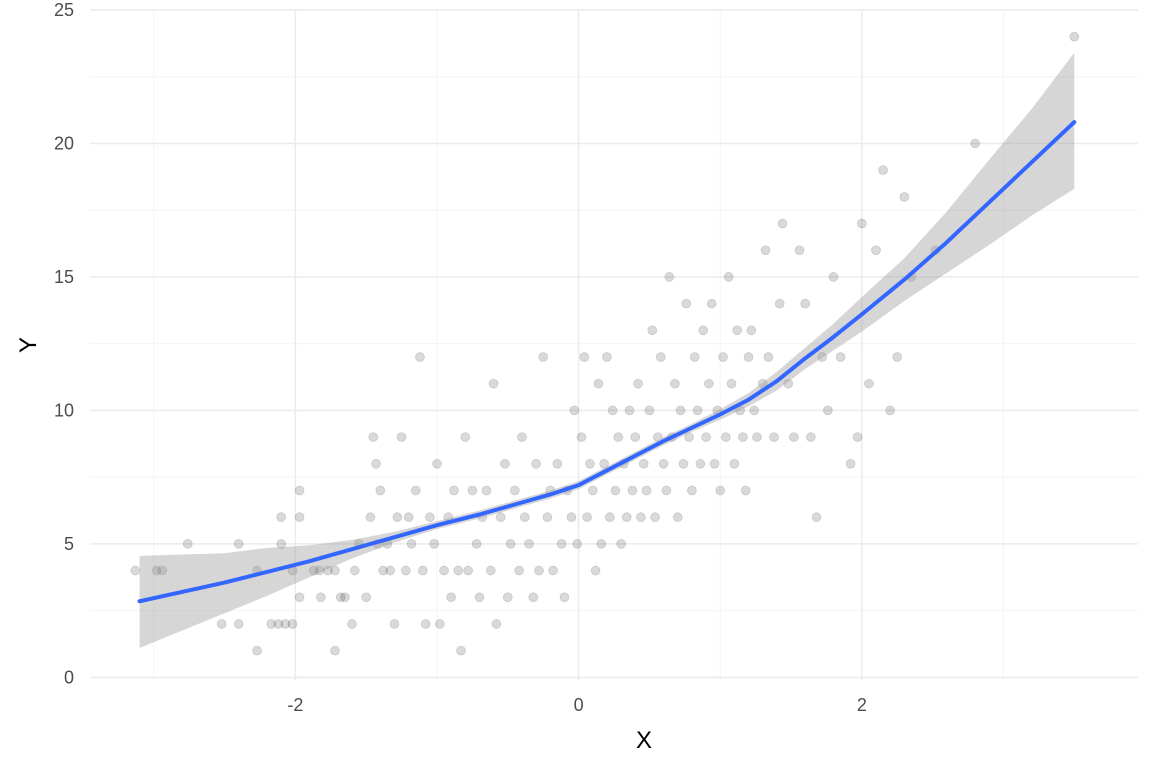  What do you see at coordinates (28, 345) in the screenshot?
I see `y-axis-title: Y` at bounding box center [28, 345].